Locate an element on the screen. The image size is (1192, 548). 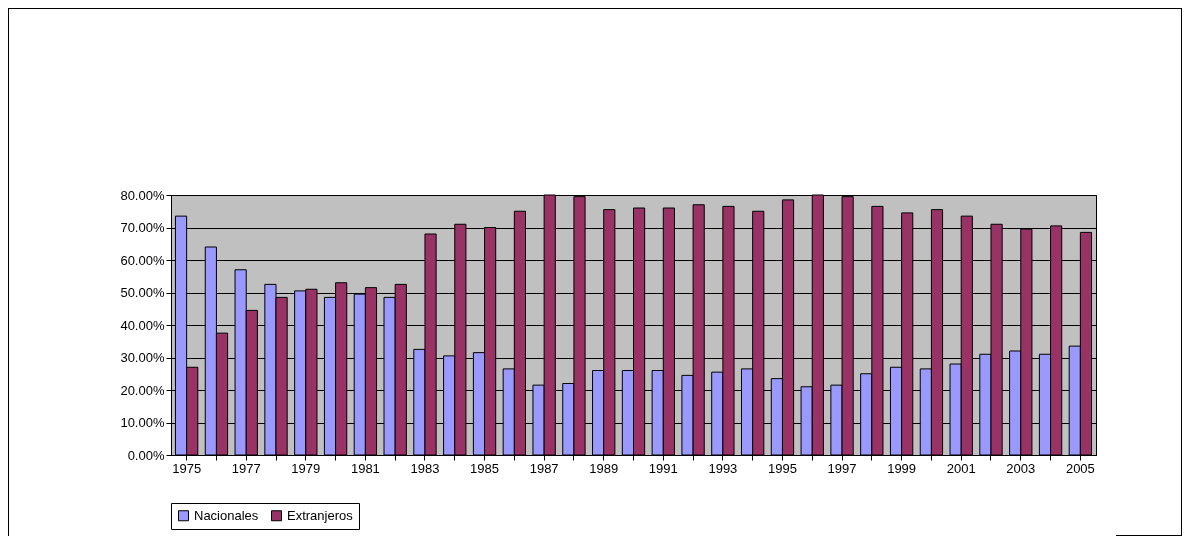
x-tick-label: 1995 is located at coordinates (782, 468).